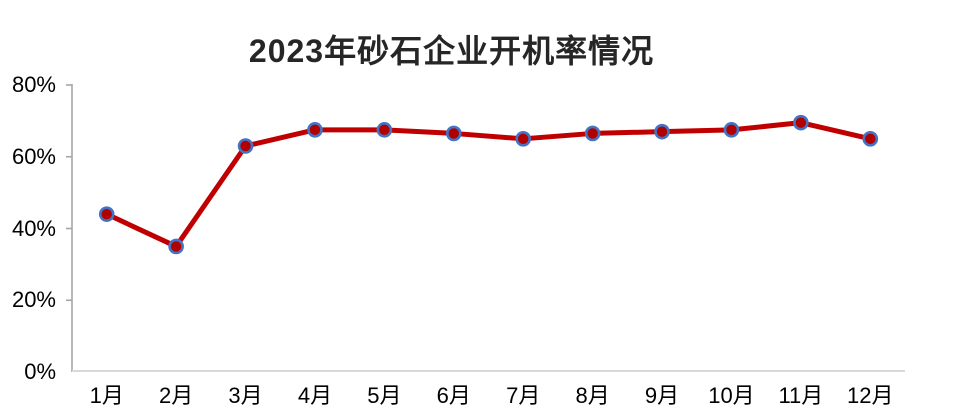 Image resolution: width=955 pixels, height=417 pixels. Describe the element at coordinates (33, 156) in the screenshot. I see `y-axis-tick-label: 60%` at that location.